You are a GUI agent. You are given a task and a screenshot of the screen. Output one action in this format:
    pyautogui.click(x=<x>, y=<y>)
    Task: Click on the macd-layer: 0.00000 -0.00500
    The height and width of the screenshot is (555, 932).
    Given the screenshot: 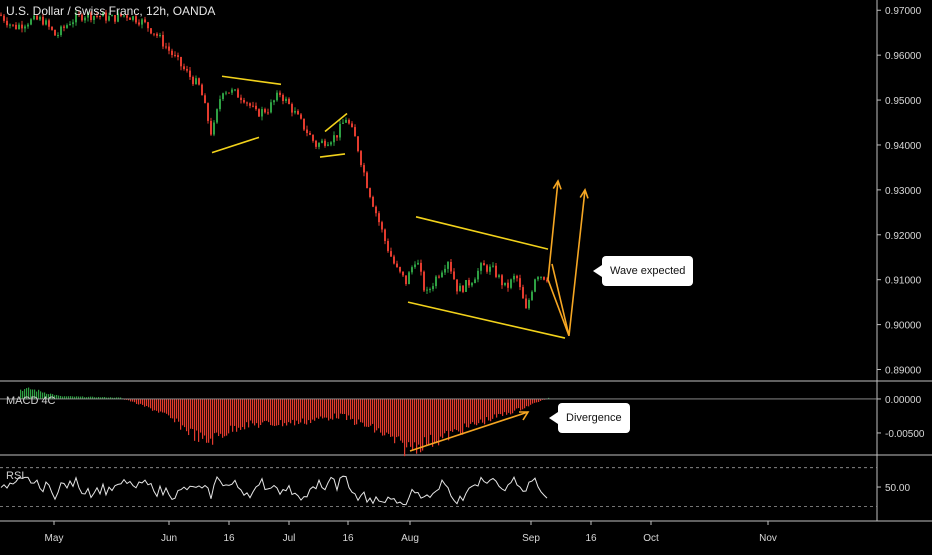 What is the action you would take?
    pyautogui.click(x=462, y=422)
    